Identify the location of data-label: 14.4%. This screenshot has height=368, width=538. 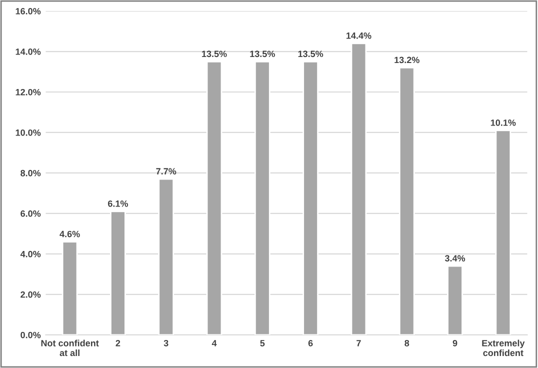
(359, 35).